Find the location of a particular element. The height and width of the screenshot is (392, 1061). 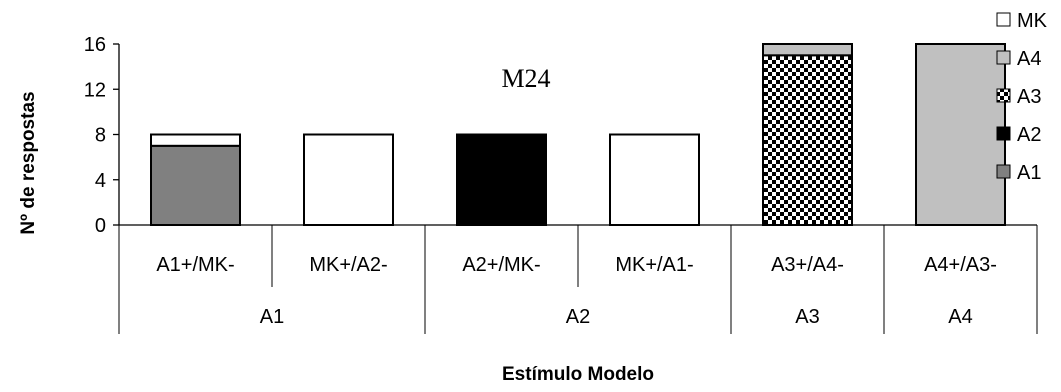

legend: MK A4 A3 A2 A1 is located at coordinates (1022, 97).